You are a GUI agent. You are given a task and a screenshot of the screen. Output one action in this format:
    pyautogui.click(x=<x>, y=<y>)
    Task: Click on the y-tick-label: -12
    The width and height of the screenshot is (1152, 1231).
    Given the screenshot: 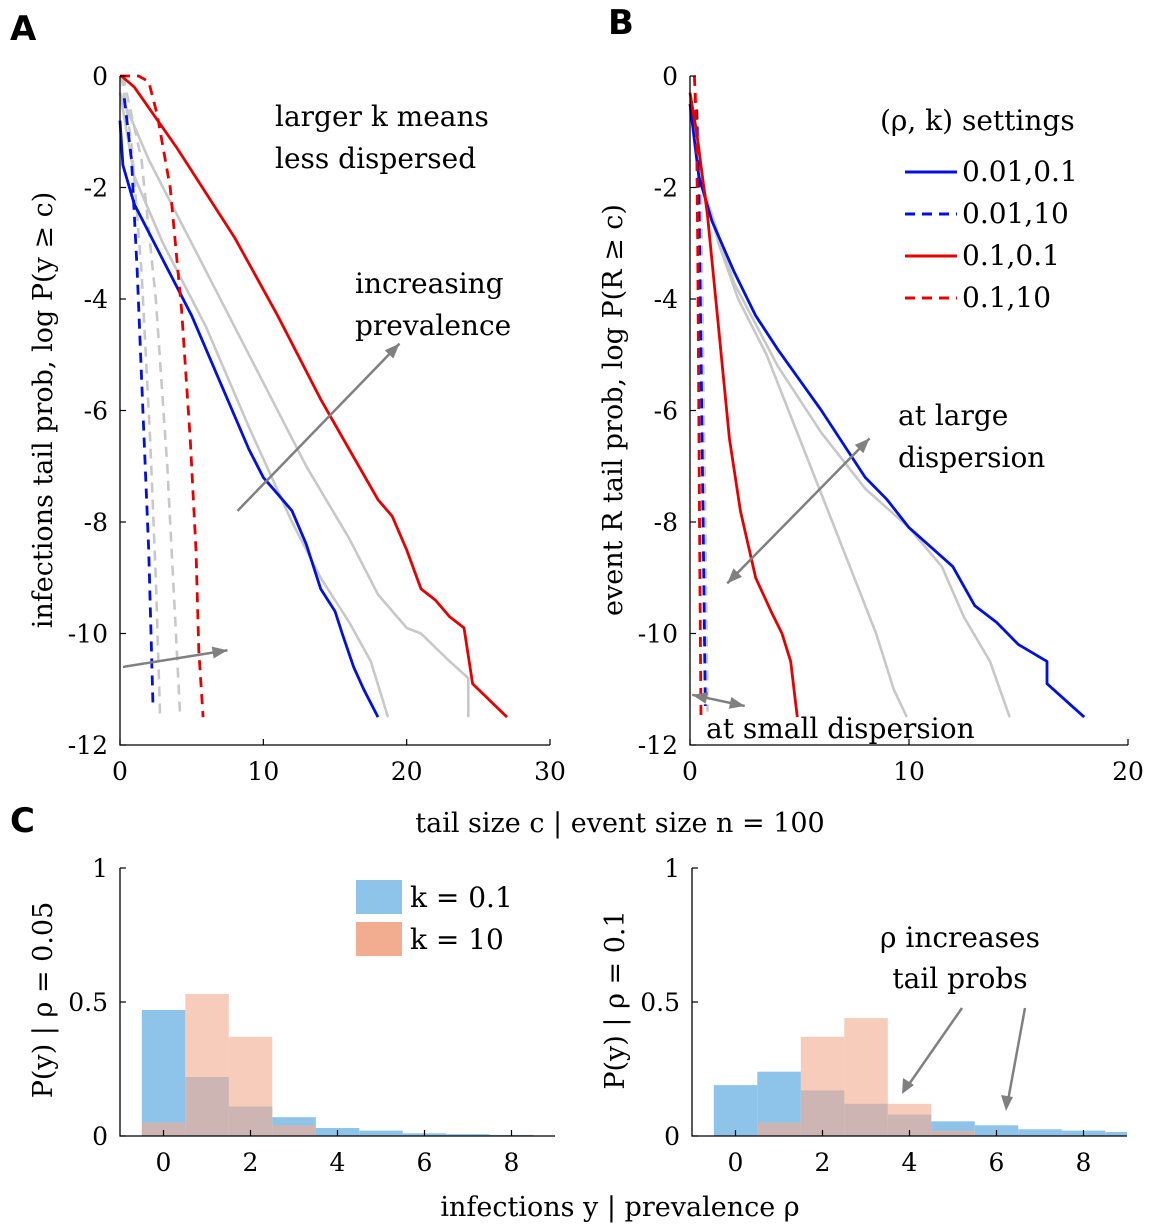 What is the action you would take?
    pyautogui.click(x=88, y=745)
    